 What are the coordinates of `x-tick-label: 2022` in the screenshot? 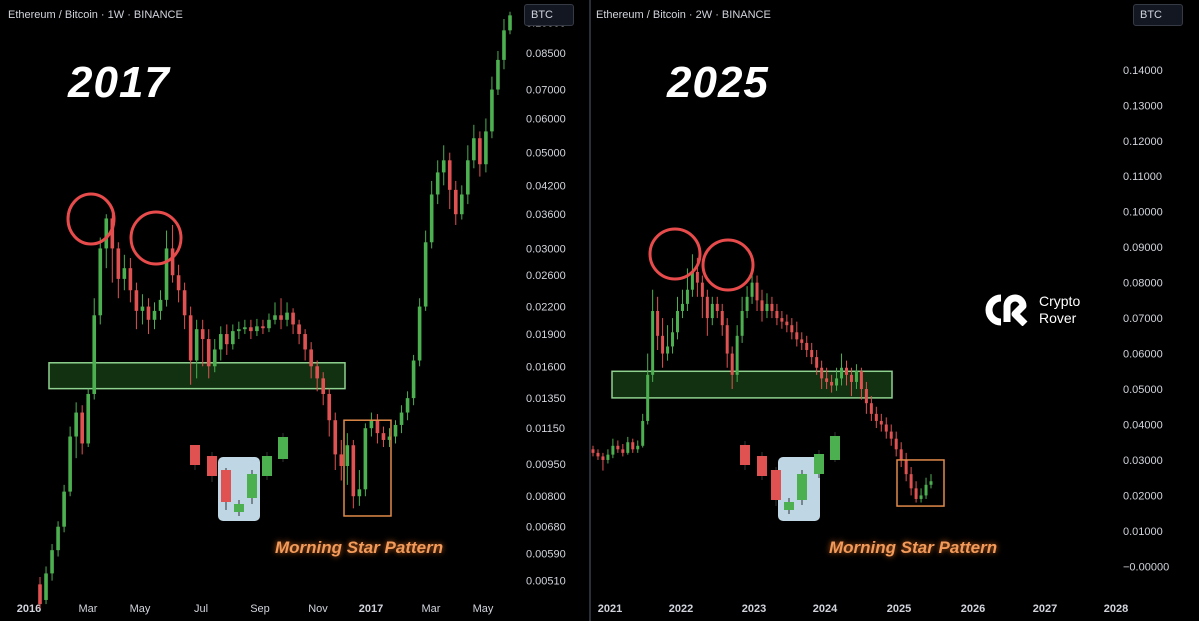 It's located at (681, 609).